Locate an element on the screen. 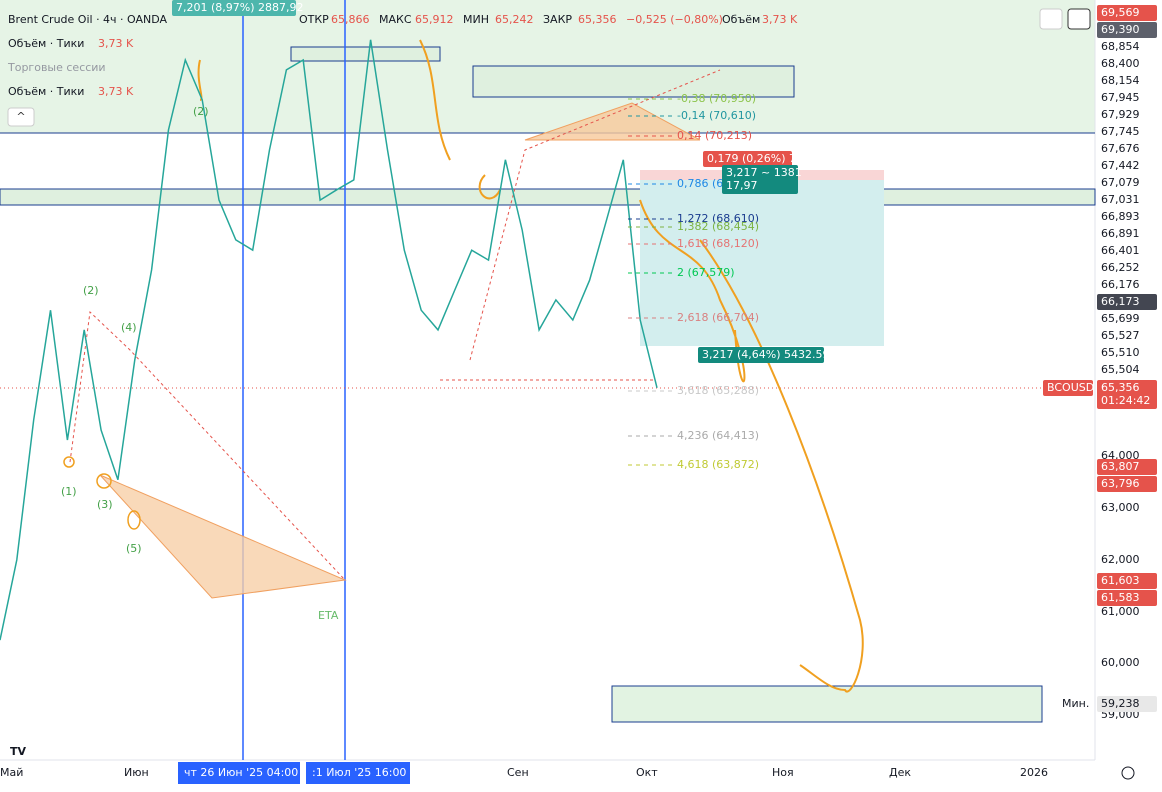 The image size is (1162, 792). header-change: −0,525 (−0,80%) is located at coordinates (674, 19).